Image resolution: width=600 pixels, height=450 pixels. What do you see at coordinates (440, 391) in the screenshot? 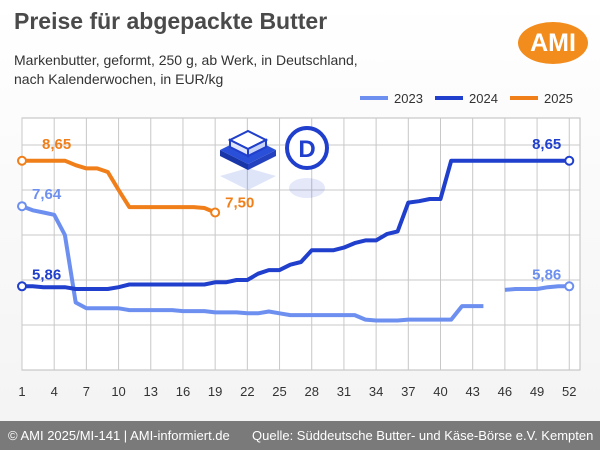
I see `x-tick-label: 40` at bounding box center [440, 391].